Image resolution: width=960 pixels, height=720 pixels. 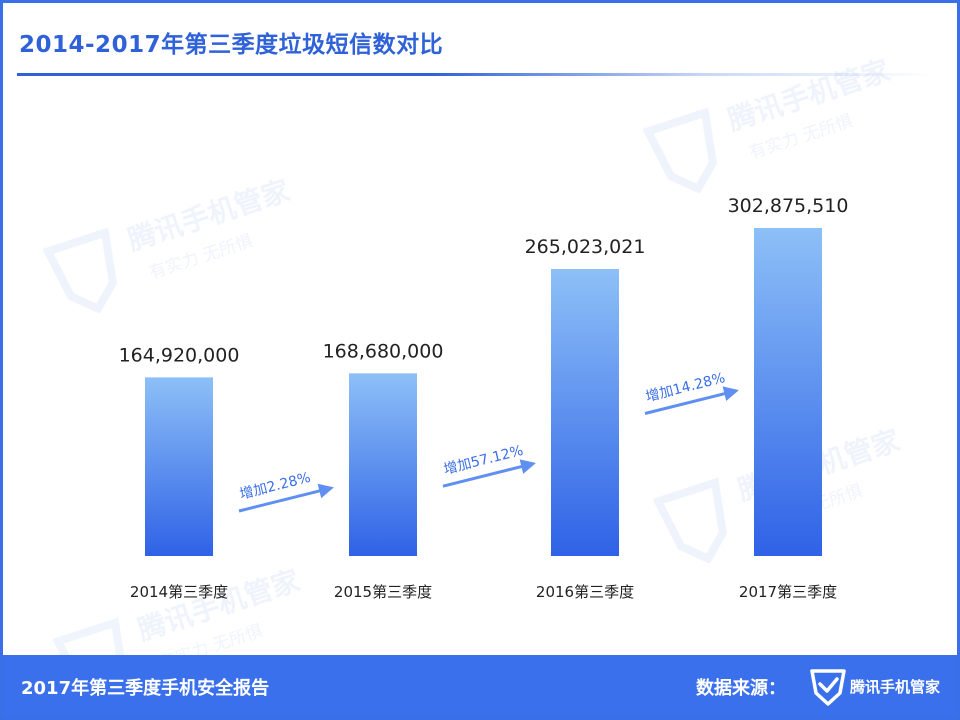 I want to click on footer-bar: 2017年第三季度手机安全报告 数据来源： 腾讯手机管家, so click(x=480, y=686).